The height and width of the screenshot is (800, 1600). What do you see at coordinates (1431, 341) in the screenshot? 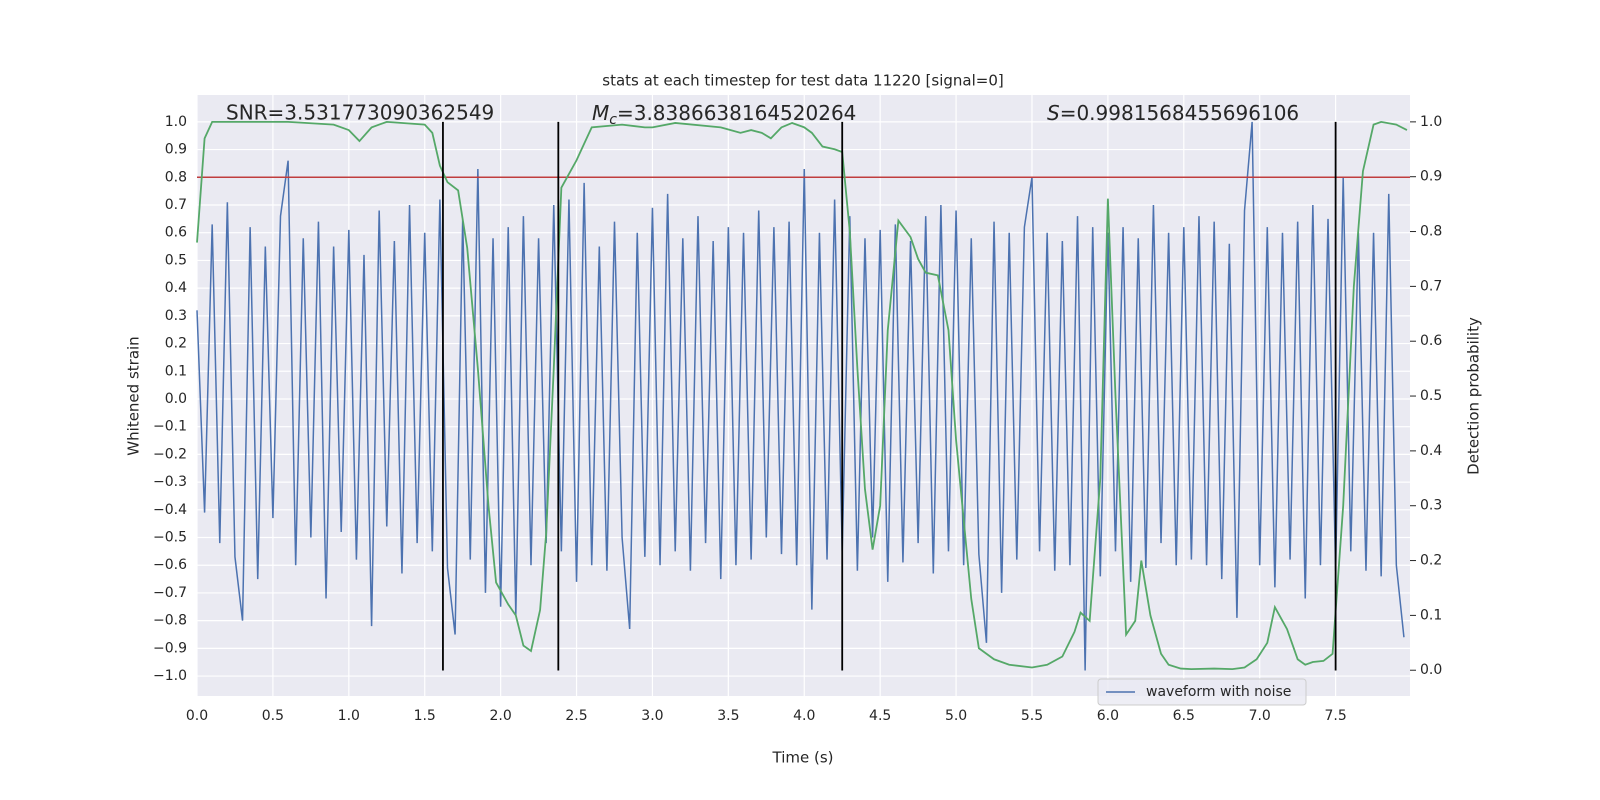
I see `y2-tick-label: 0.6` at bounding box center [1431, 341].